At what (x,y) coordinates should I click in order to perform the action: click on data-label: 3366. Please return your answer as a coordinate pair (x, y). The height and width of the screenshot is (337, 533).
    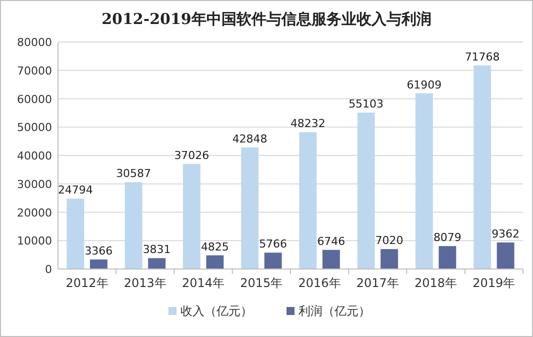
    Looking at the image, I should click on (98, 251).